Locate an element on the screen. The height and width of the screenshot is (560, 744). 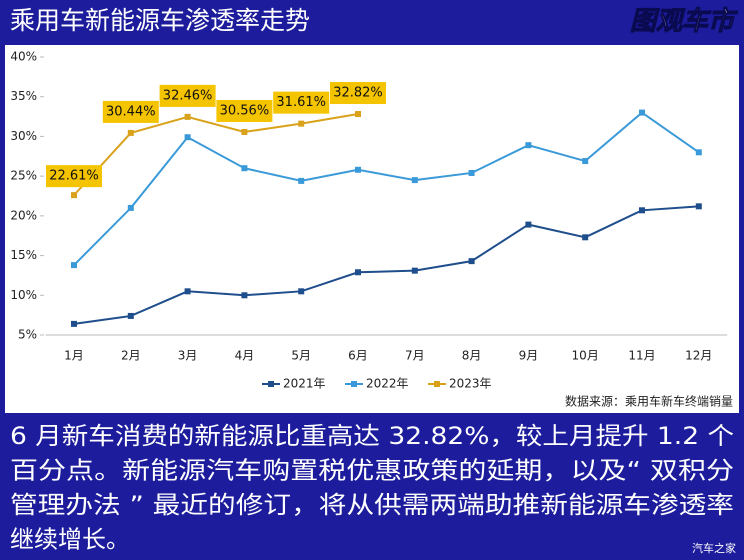
x-tick-label: 7月 is located at coordinates (415, 356).